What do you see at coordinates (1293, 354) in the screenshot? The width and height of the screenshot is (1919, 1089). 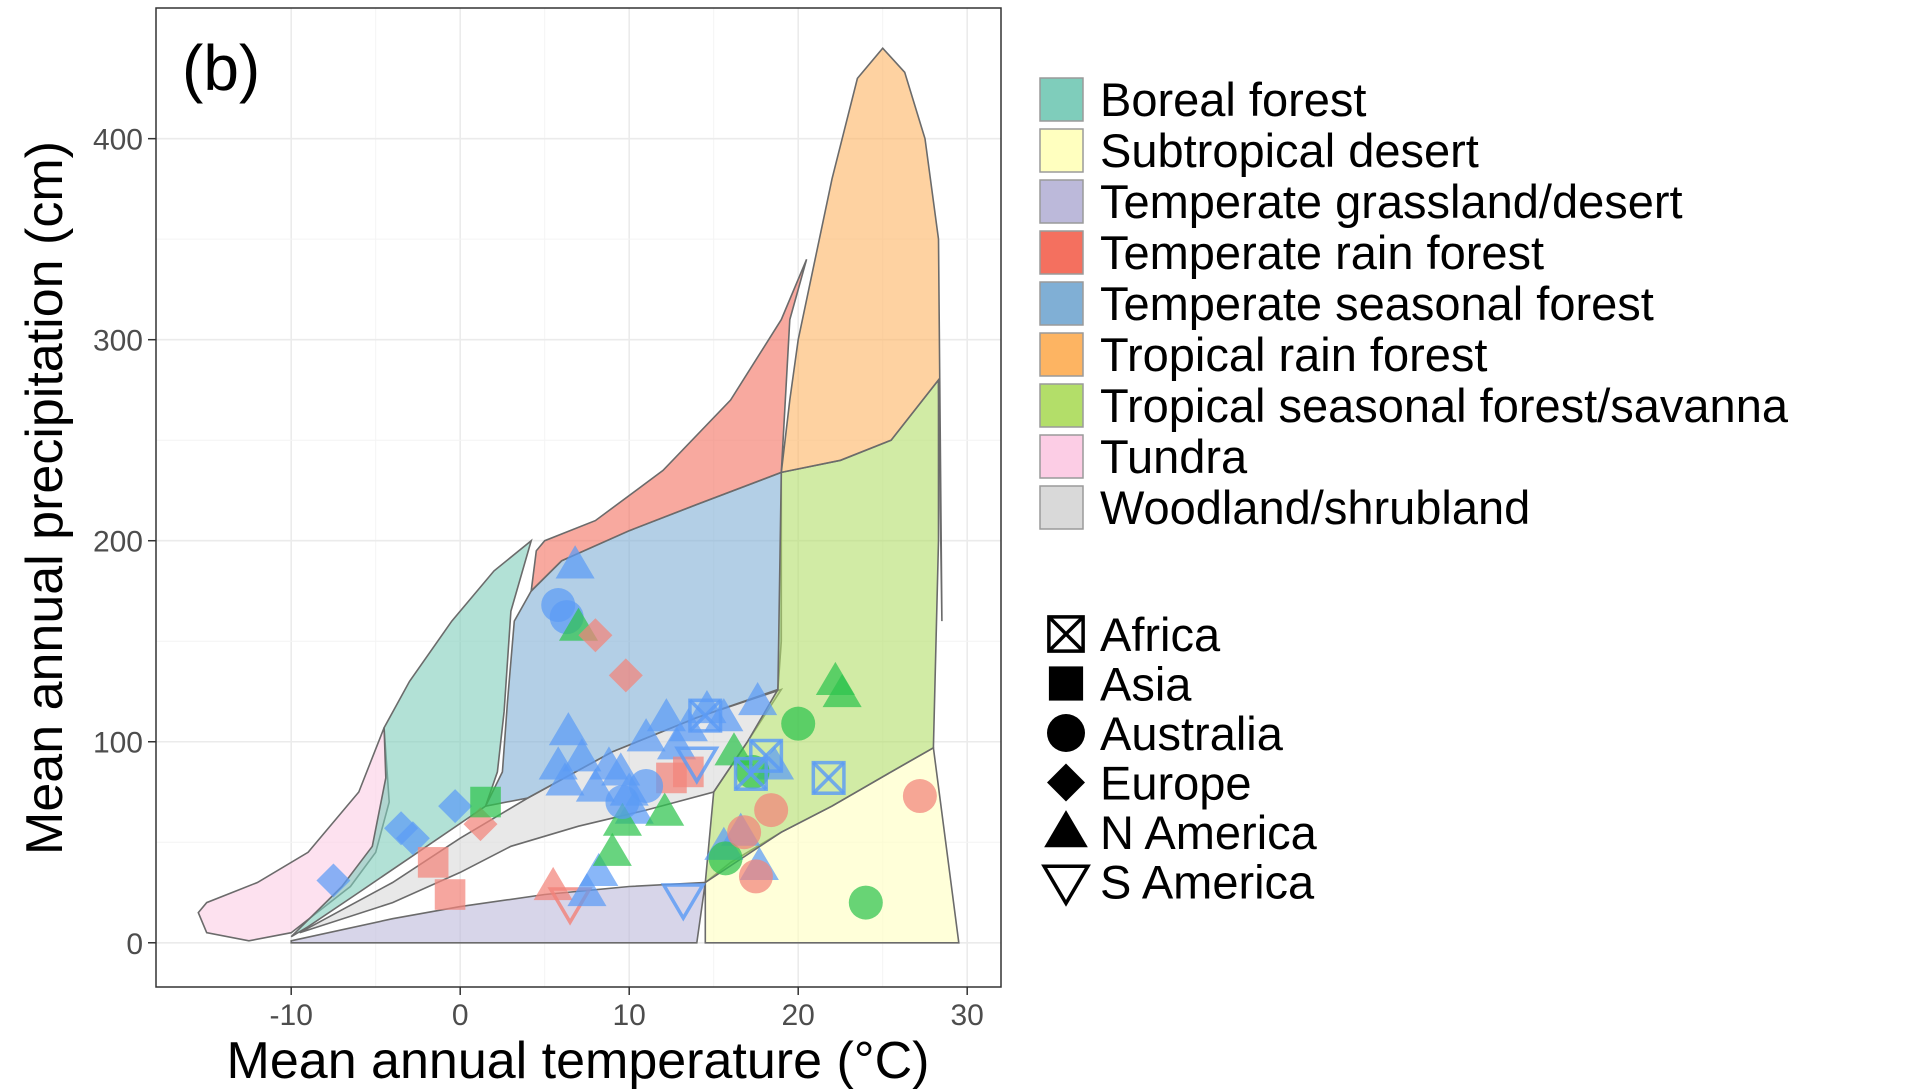 I see `legend-label: Tropical rain forest` at bounding box center [1293, 354].